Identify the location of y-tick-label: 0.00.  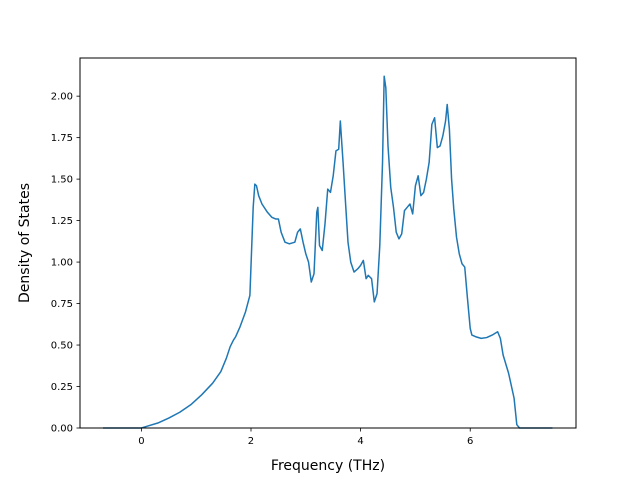
(62, 429).